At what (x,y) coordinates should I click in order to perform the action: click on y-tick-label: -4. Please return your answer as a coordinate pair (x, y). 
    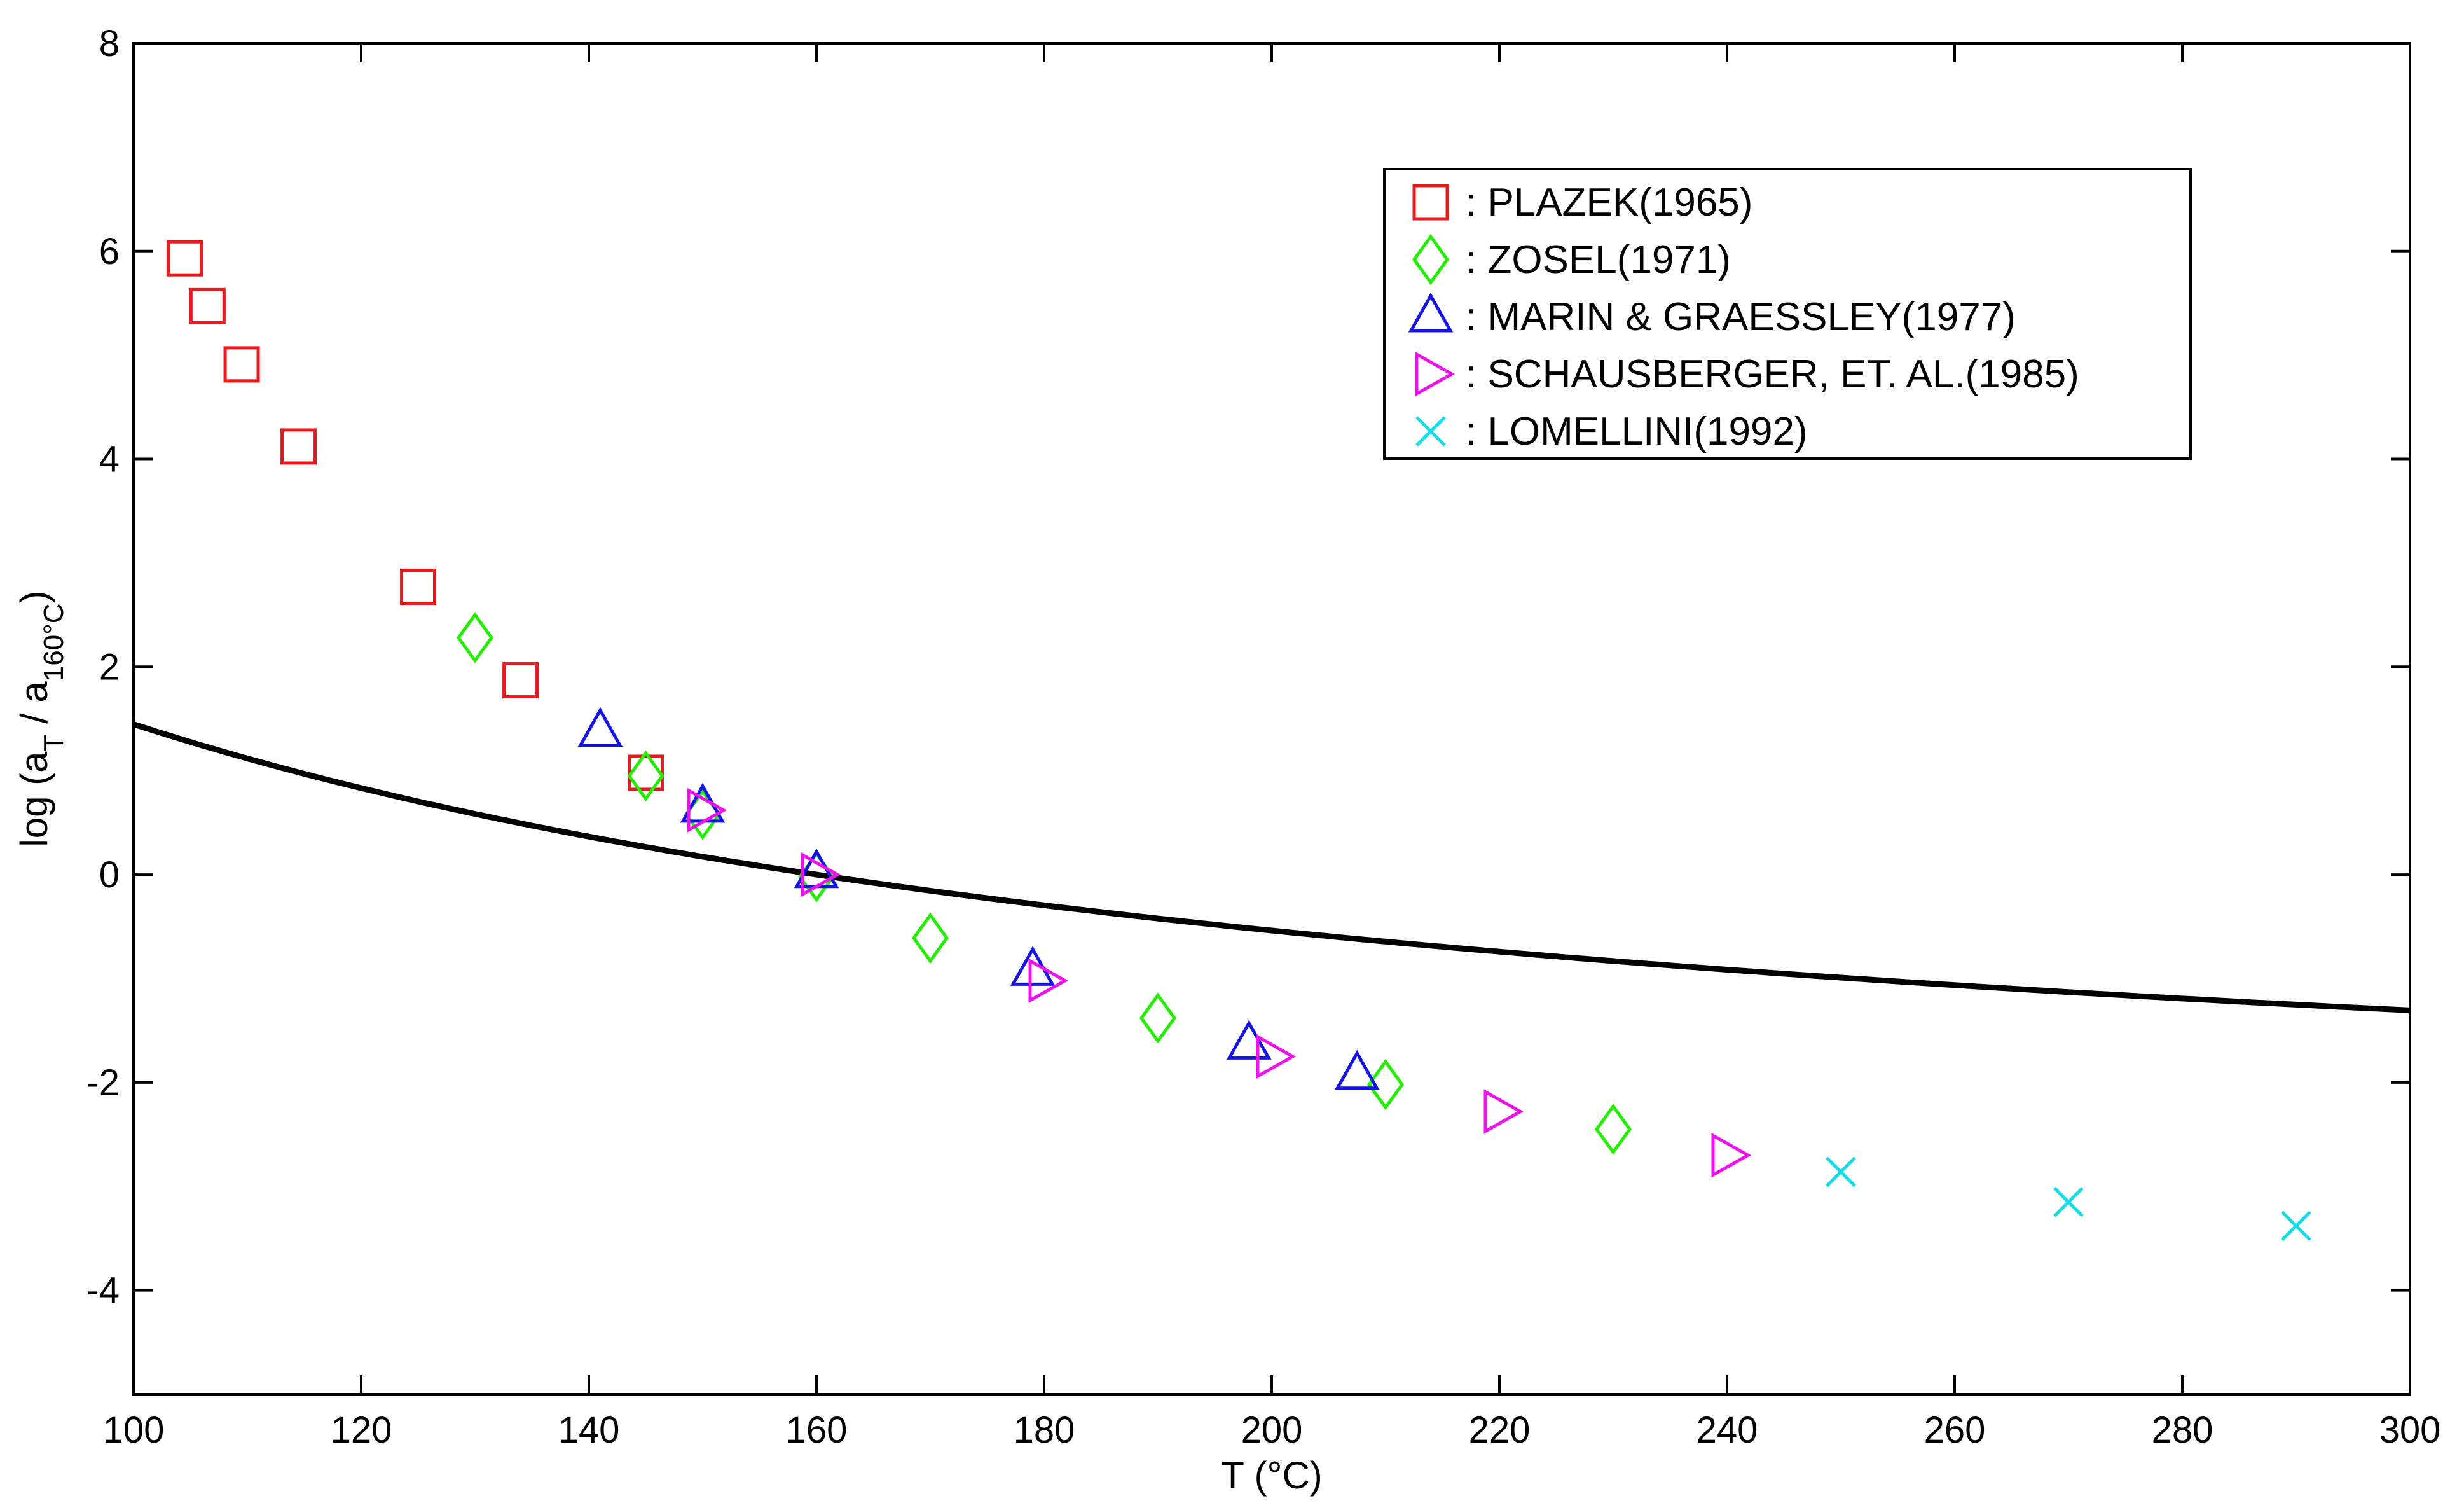
    Looking at the image, I should click on (103, 1291).